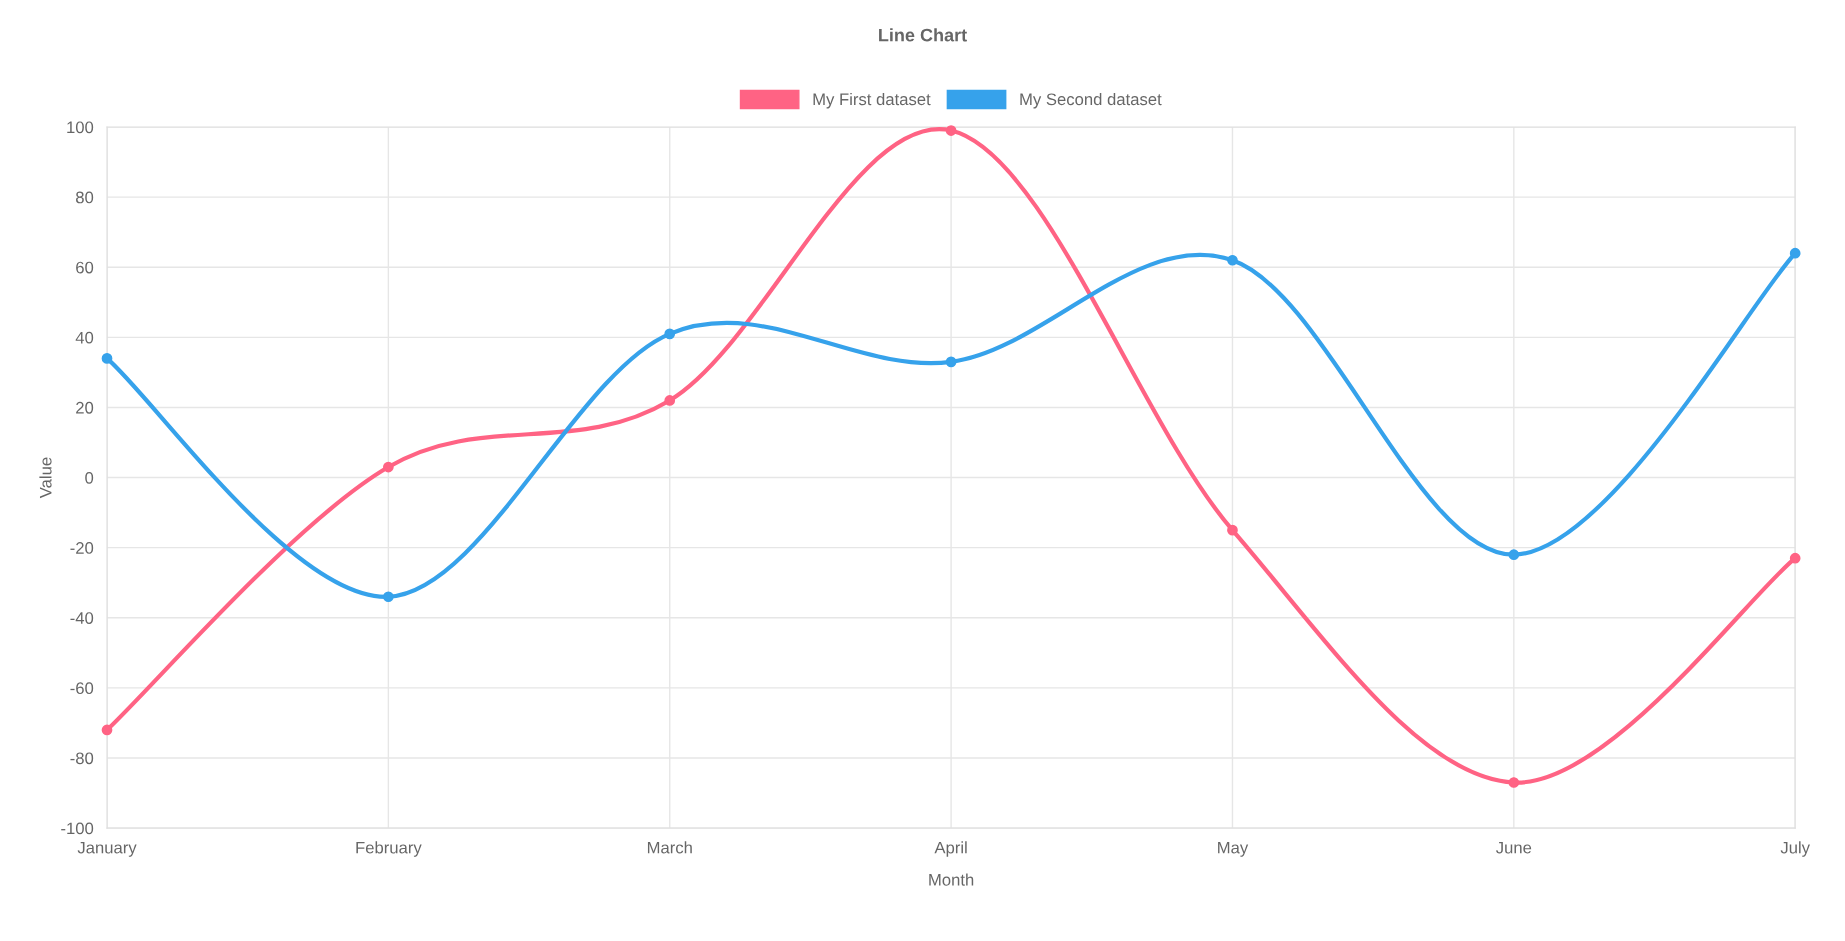 This screenshot has width=1845, height=941. I want to click on chart-title: Line Chart, so click(923, 35).